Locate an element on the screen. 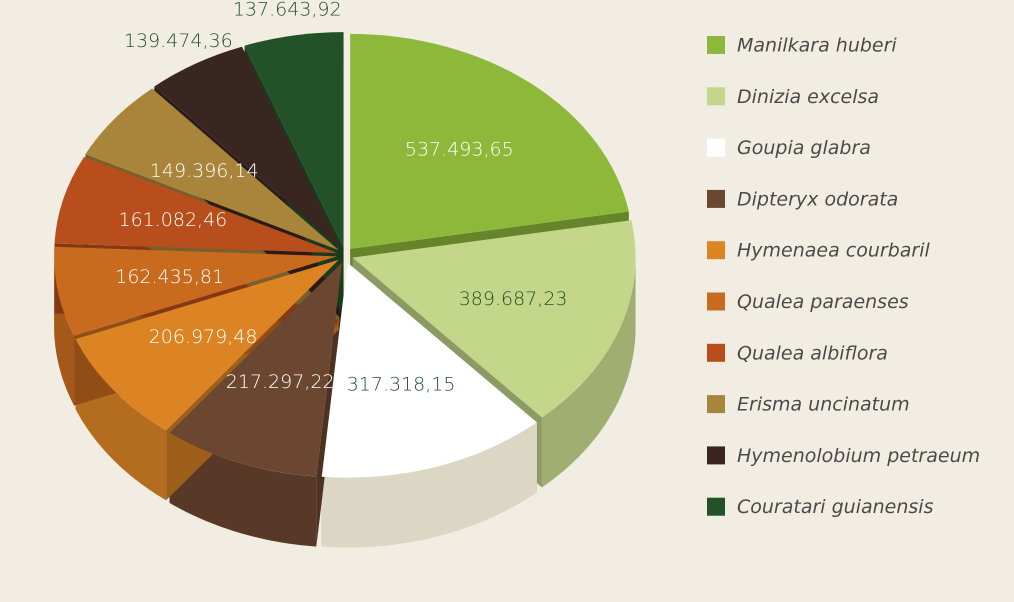 The image size is (1014, 602). data-label: 161.082,46 is located at coordinates (172, 220).